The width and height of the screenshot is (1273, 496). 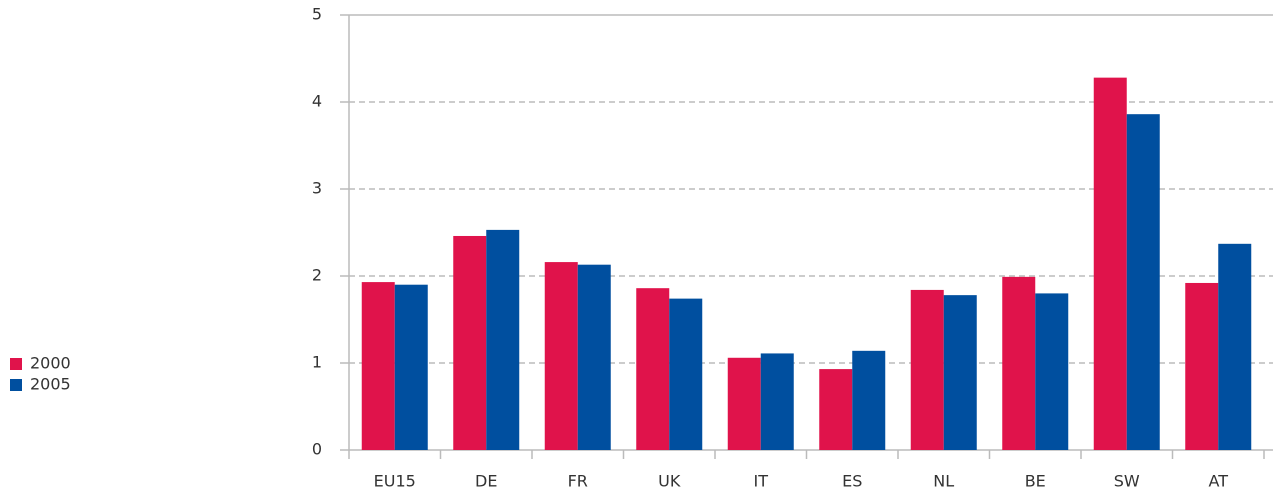 I want to click on y-tick-label: 4, so click(x=317, y=101).